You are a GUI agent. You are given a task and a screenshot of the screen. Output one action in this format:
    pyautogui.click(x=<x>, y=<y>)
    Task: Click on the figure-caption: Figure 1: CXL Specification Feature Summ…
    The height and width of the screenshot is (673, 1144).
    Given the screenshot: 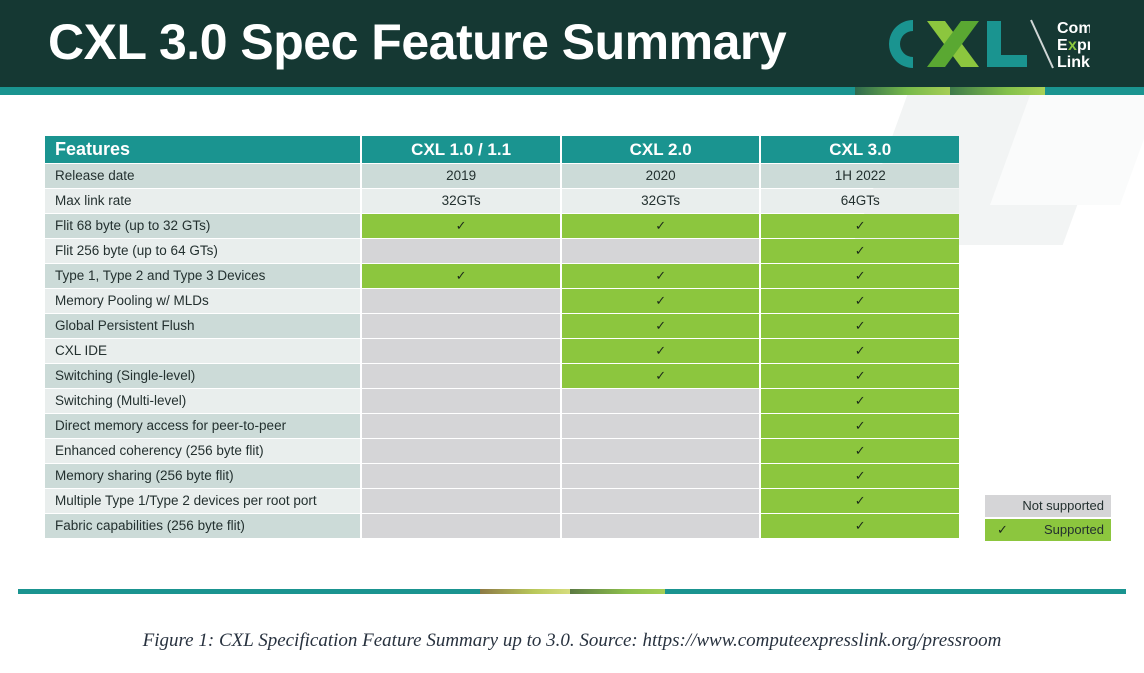 What is the action you would take?
    pyautogui.click(x=572, y=640)
    